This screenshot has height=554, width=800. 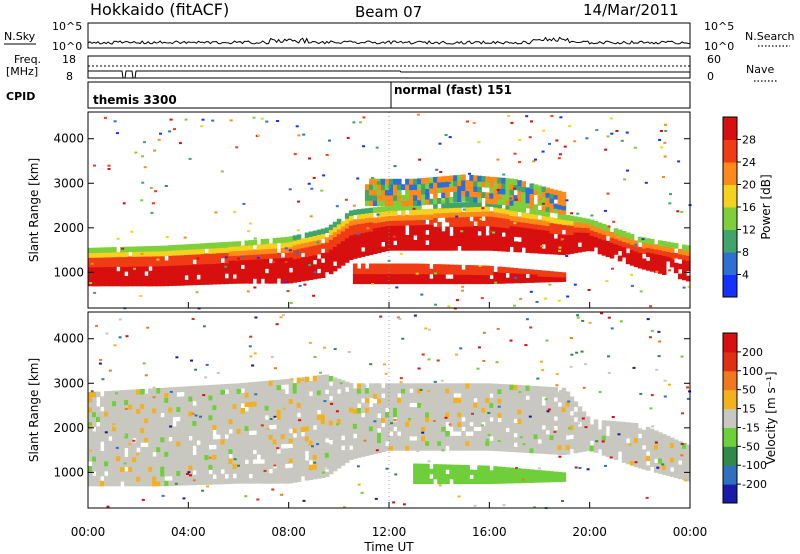 I want to click on colorbar-tick-label: 200, so click(x=752, y=352).